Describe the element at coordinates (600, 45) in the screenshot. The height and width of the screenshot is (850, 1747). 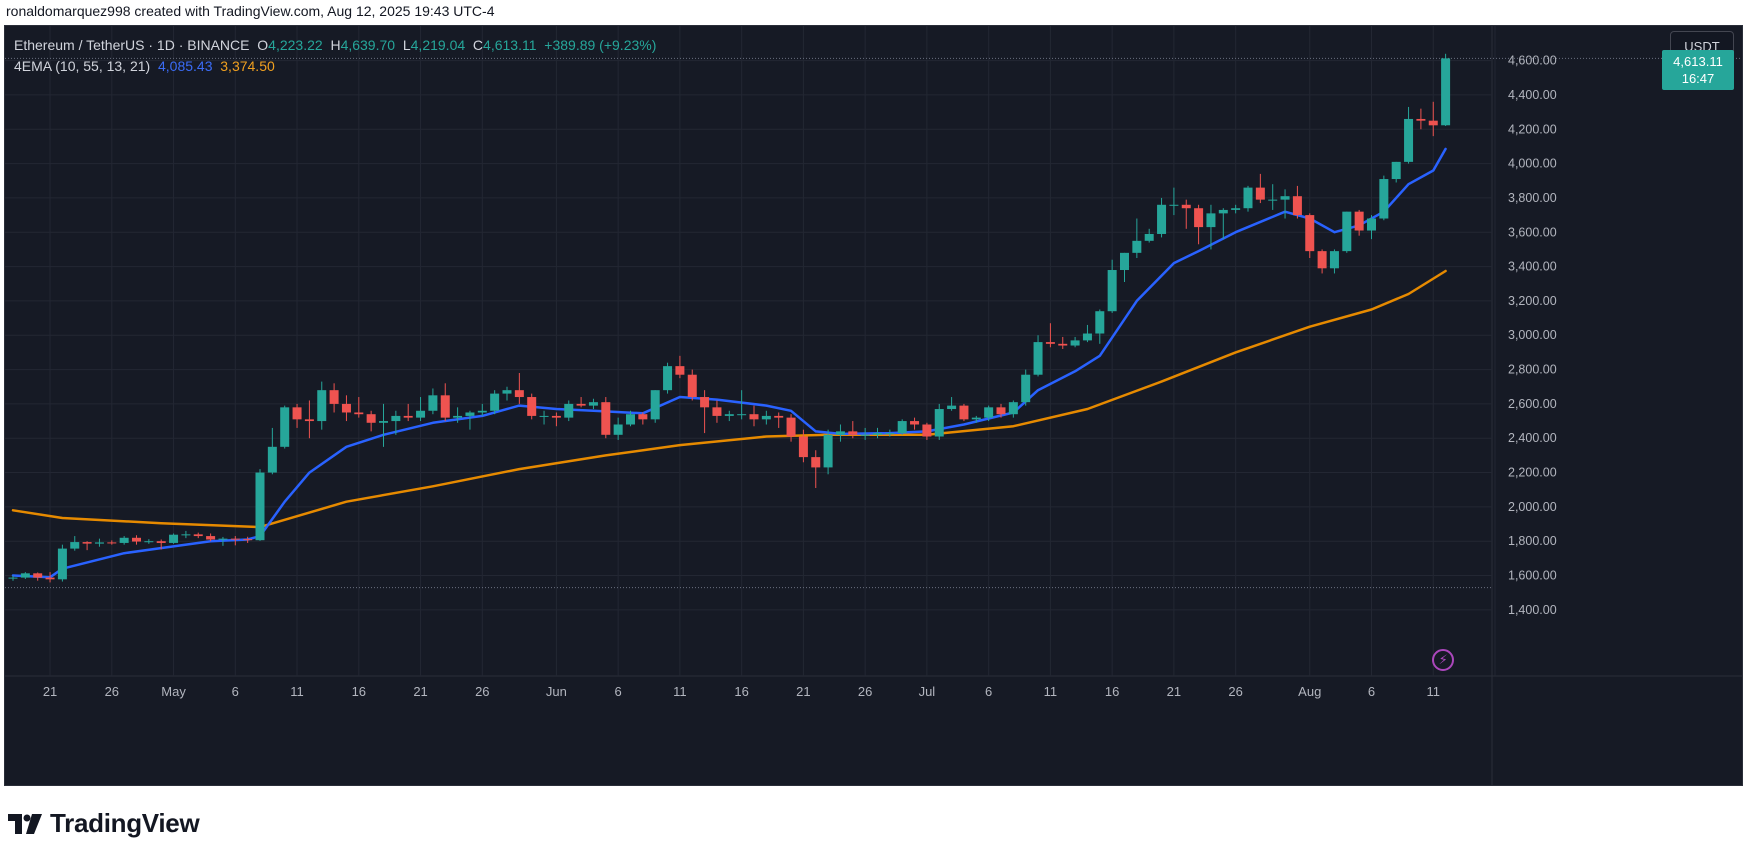
I see `legend-change: +389.89 (+9.23%)` at that location.